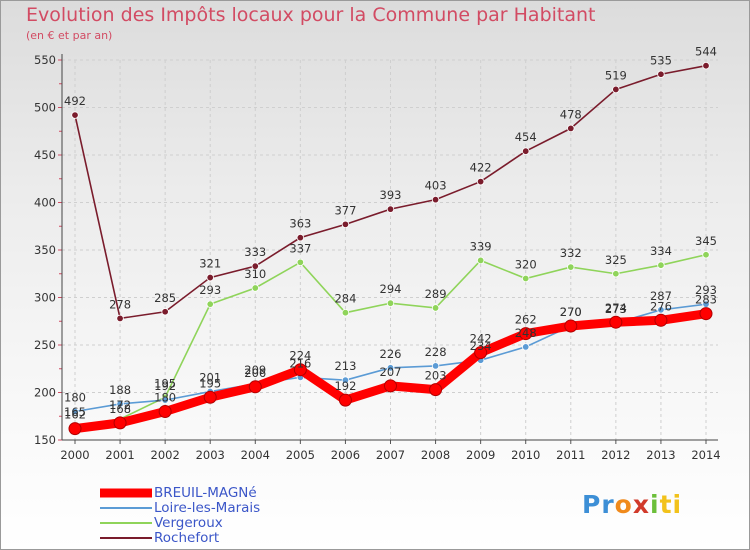 The height and width of the screenshot is (550, 750). I want to click on y-tick-label: 150, so click(45, 440).